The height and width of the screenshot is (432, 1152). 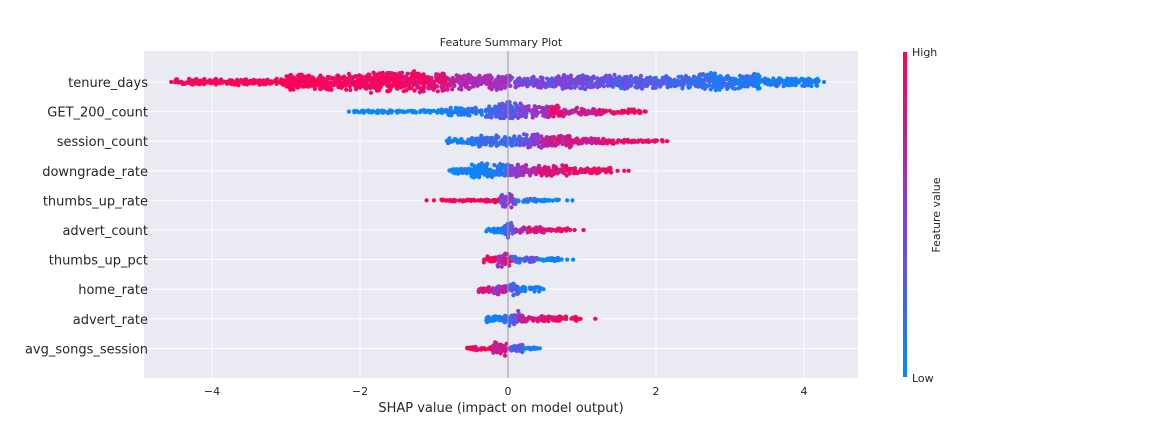 What do you see at coordinates (501, 42) in the screenshot?
I see `chart-title: Feature Summary Plot` at bounding box center [501, 42].